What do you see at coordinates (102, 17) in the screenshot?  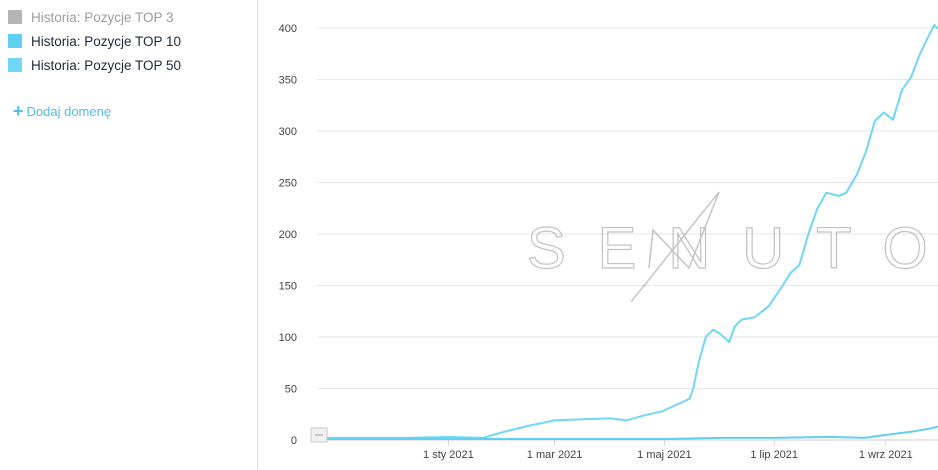 I see `legend-label-top3: Historia: Pozycje TOP 3` at bounding box center [102, 17].